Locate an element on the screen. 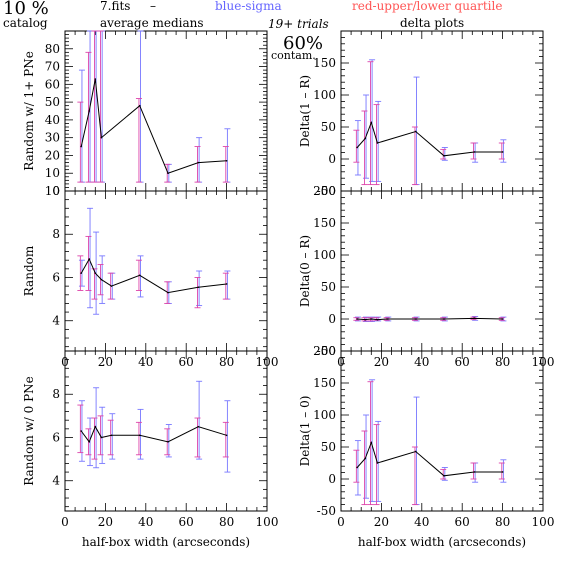 The image size is (574, 574). red-quartile-legend: red-upper/lower quartile is located at coordinates (427, 6).